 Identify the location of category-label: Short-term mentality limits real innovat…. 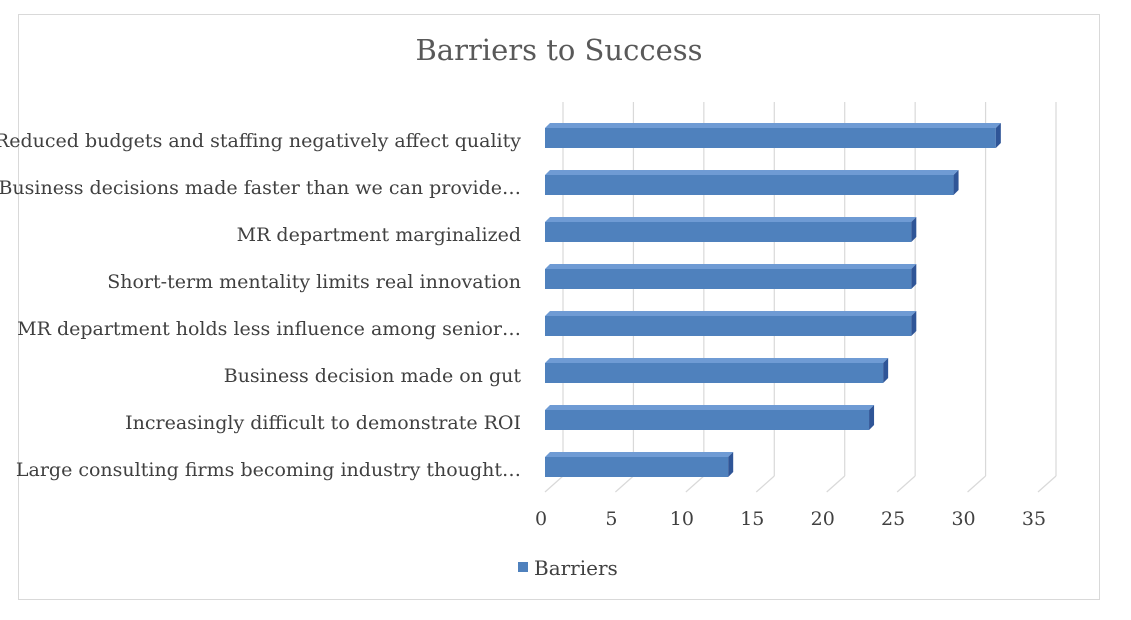
(314, 282).